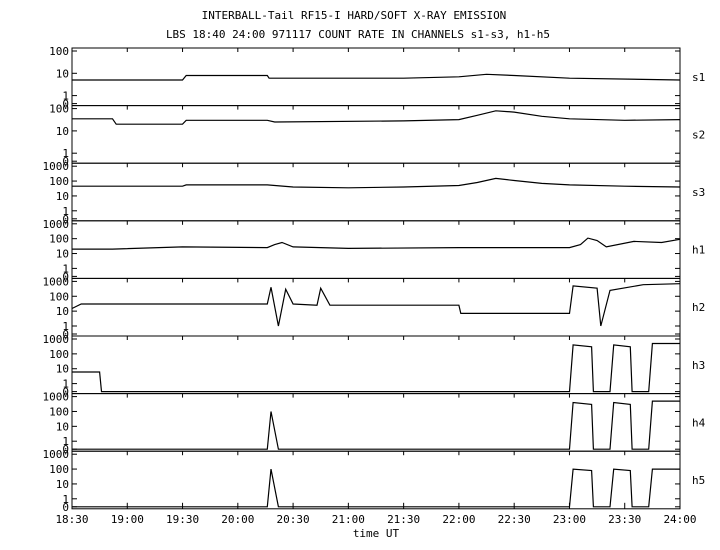 The height and width of the screenshot is (550, 720). What do you see at coordinates (458, 519) in the screenshot?
I see `x-tick-label: 22:00` at bounding box center [458, 519].